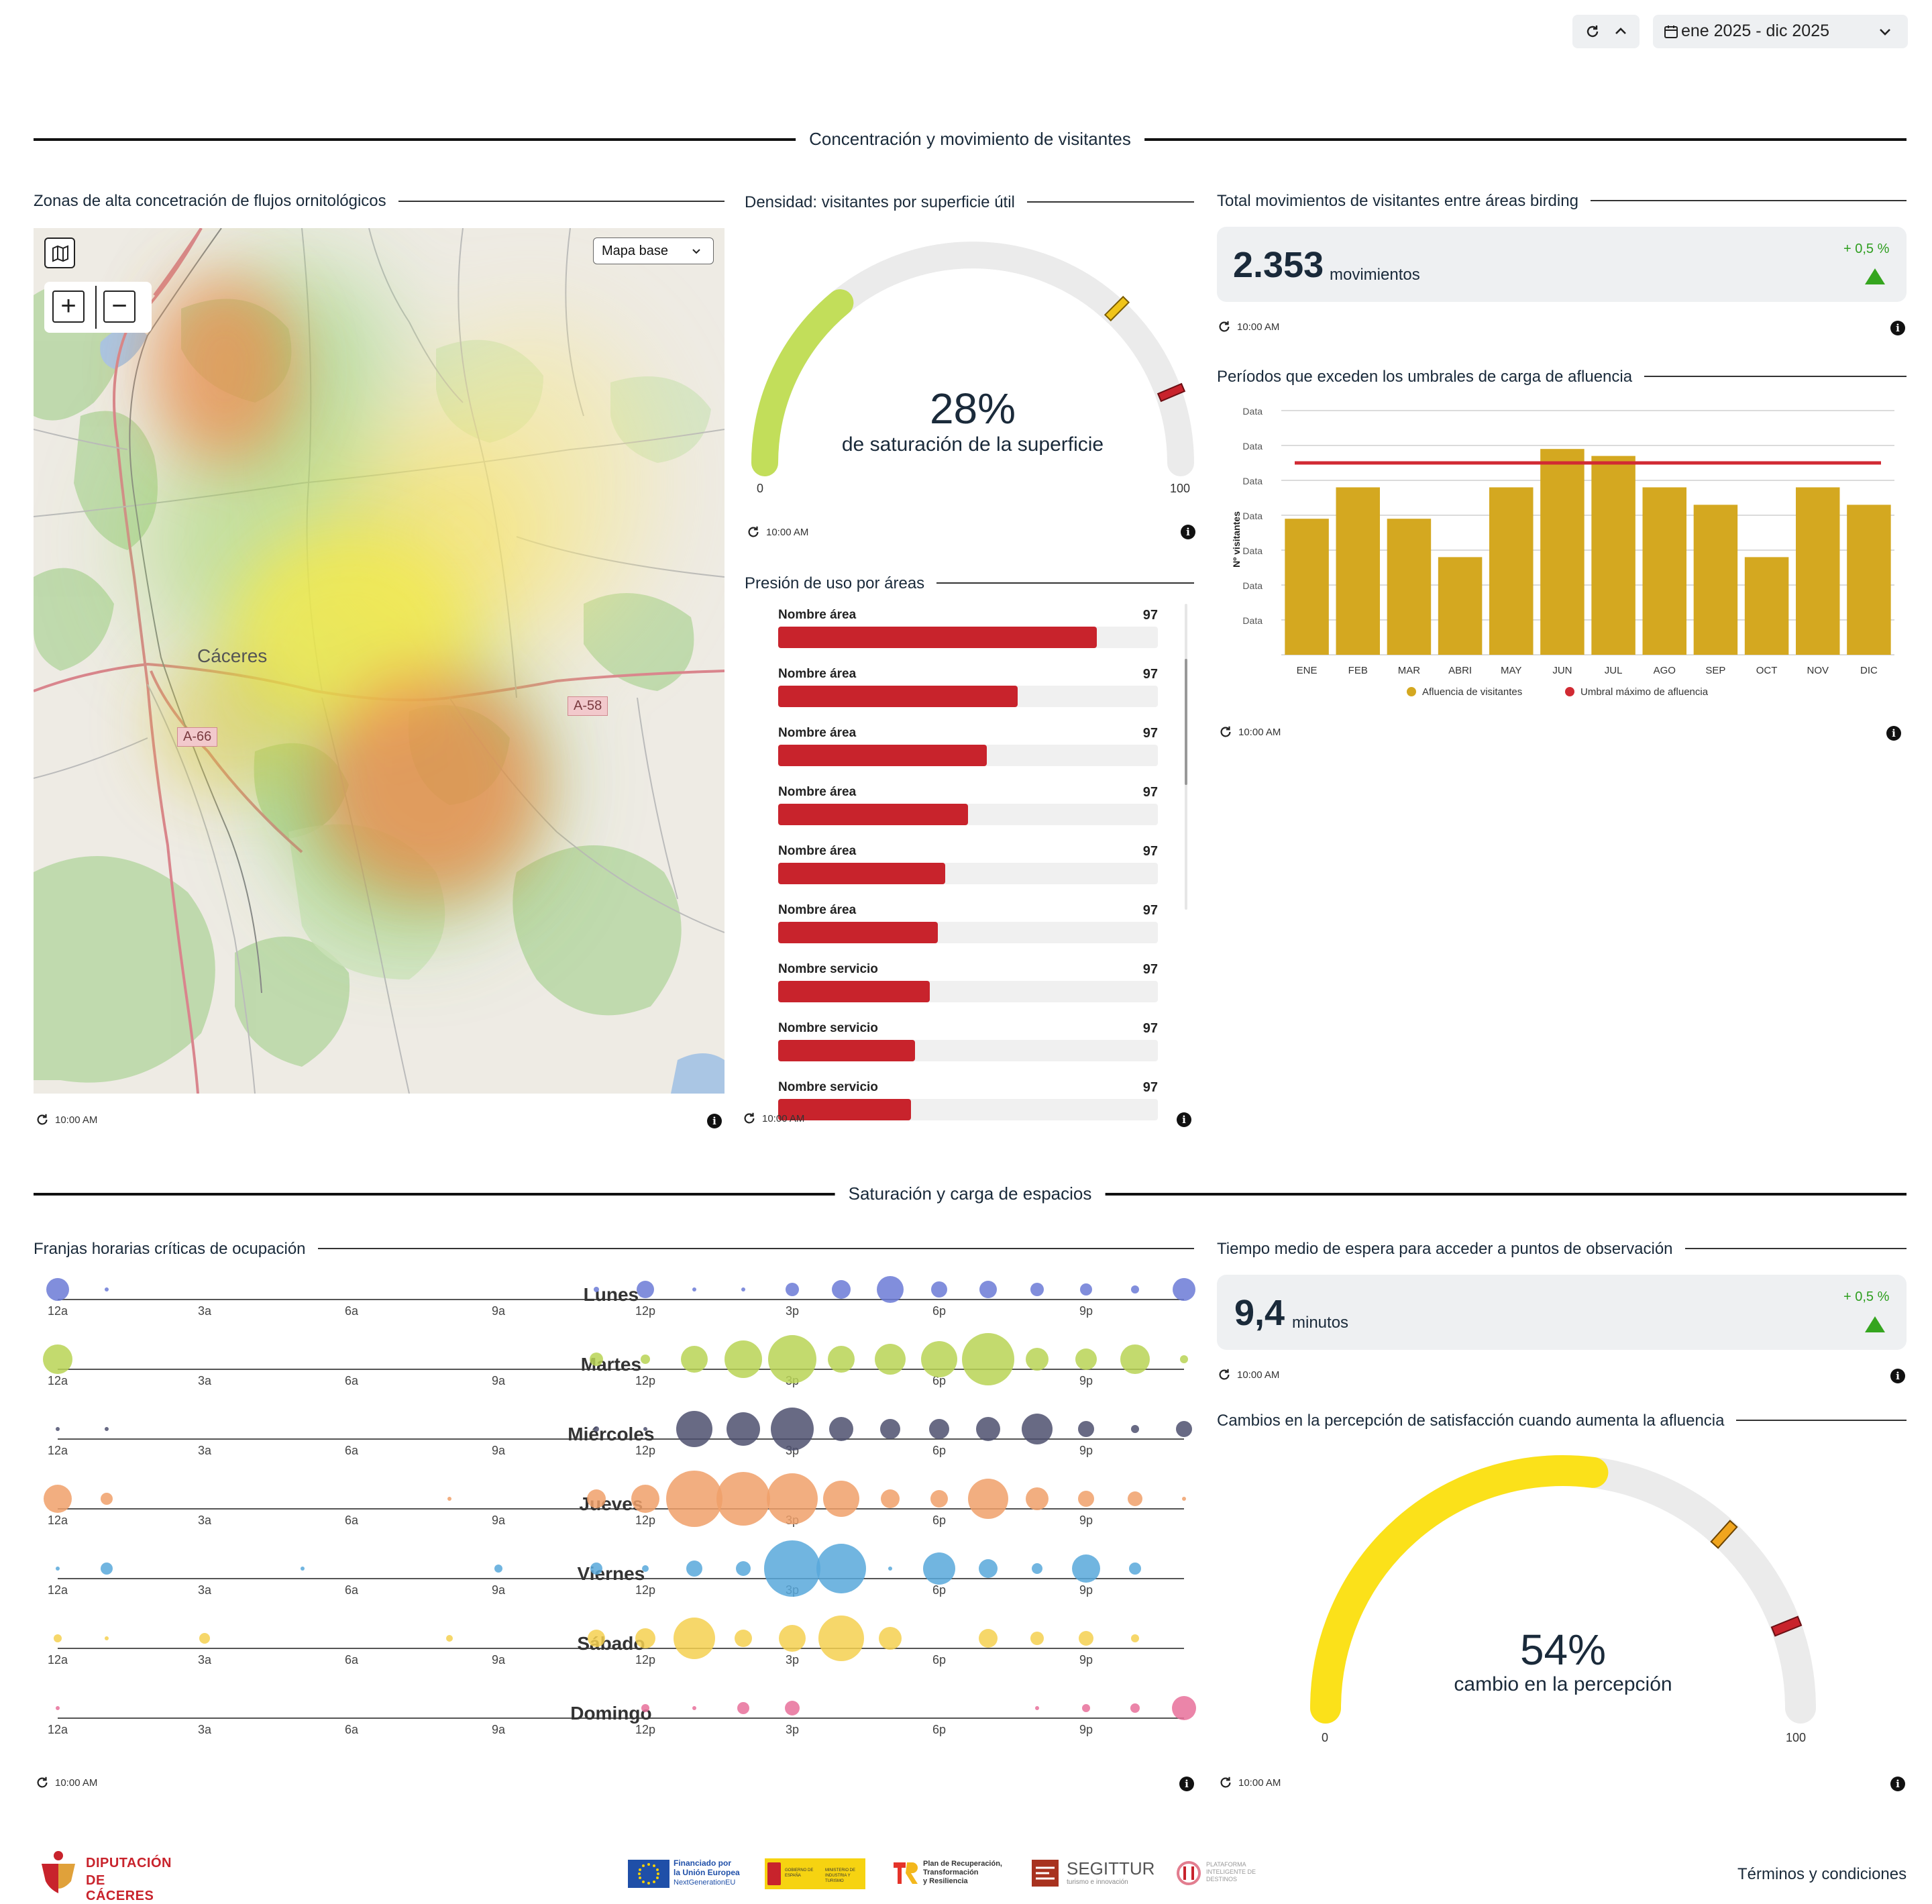 The image size is (1932, 1904). What do you see at coordinates (653, 251) in the screenshot?
I see `basemap-select: Mapa base` at bounding box center [653, 251].